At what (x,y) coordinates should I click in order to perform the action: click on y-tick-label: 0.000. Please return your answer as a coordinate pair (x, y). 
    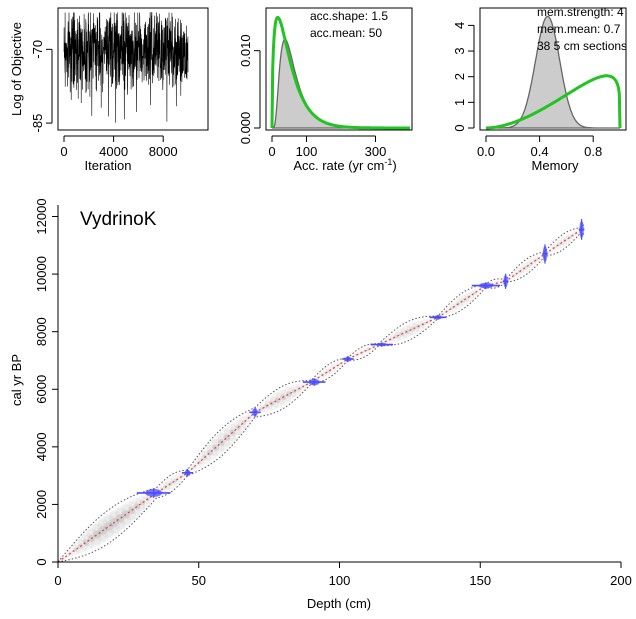
    Looking at the image, I should click on (245, 128).